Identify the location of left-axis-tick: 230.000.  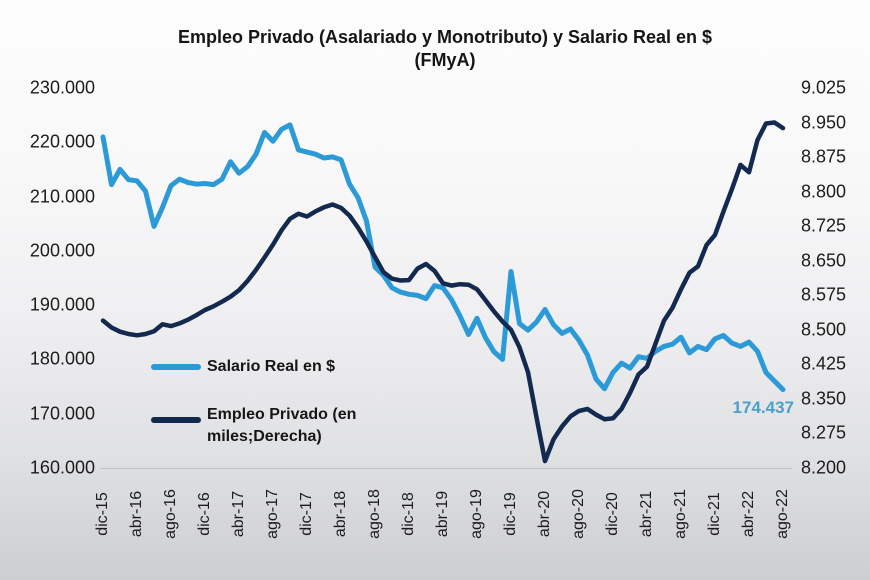
(62, 87).